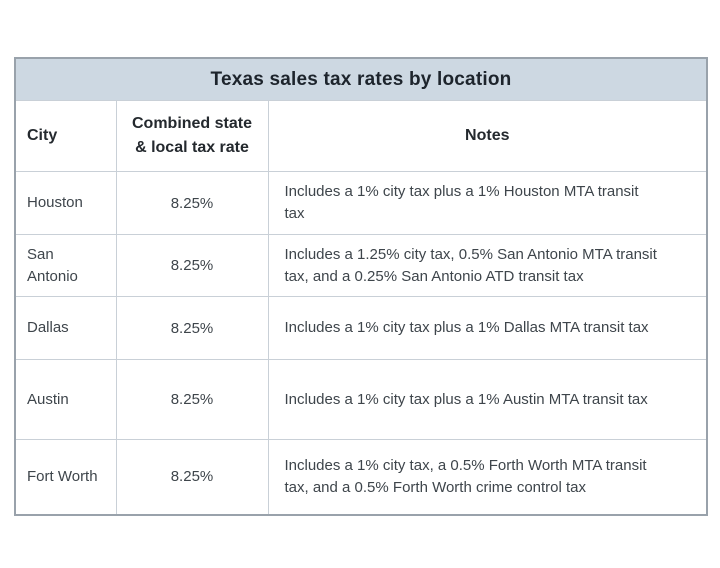 The height and width of the screenshot is (568, 720). What do you see at coordinates (65, 265) in the screenshot?
I see `city-cell: San Antonio` at bounding box center [65, 265].